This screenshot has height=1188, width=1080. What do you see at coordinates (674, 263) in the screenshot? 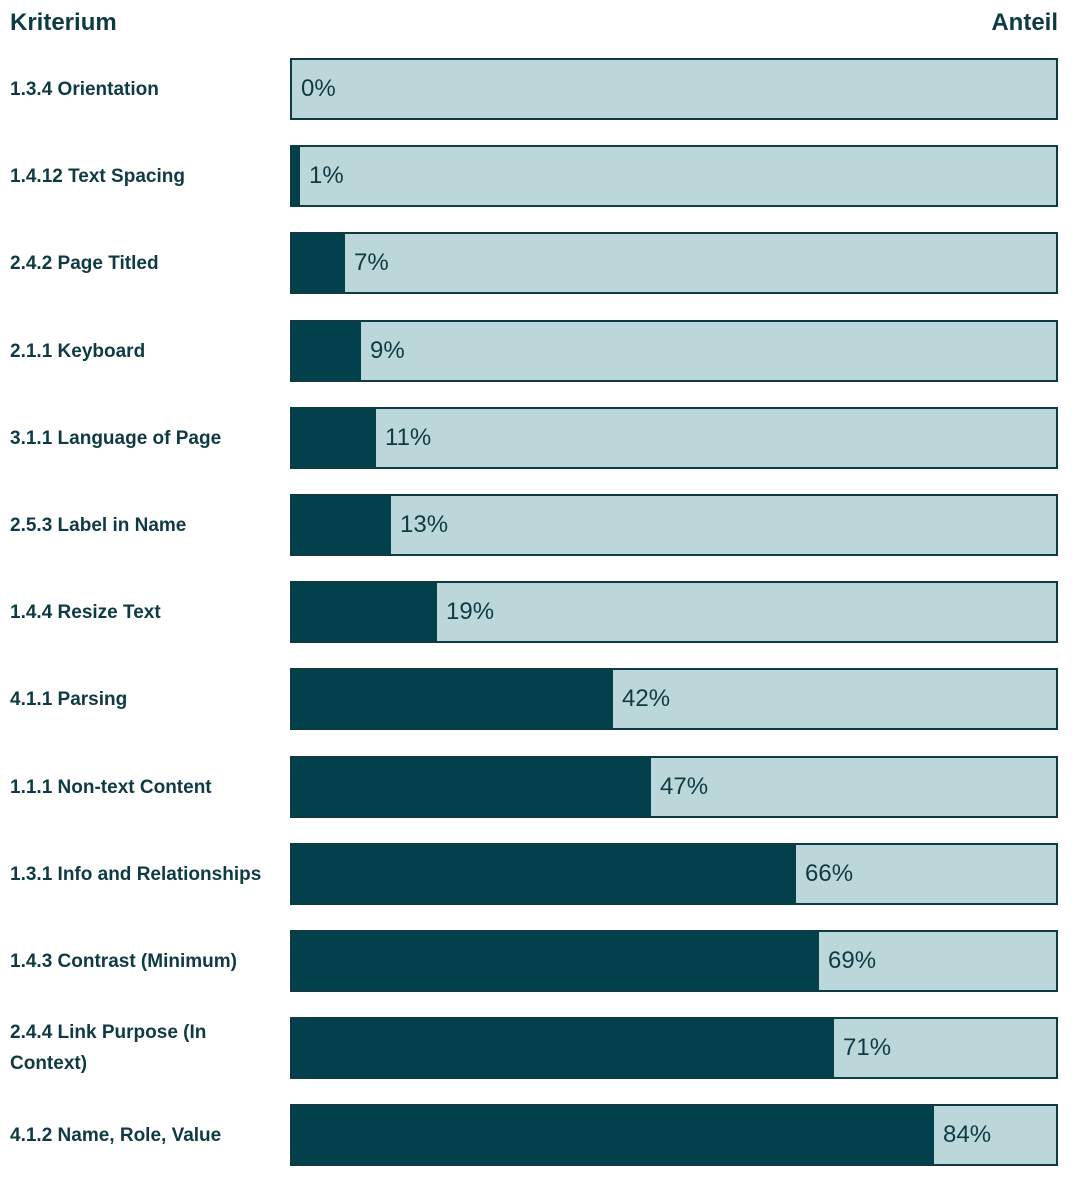
I see `bar-track: 7%` at bounding box center [674, 263].